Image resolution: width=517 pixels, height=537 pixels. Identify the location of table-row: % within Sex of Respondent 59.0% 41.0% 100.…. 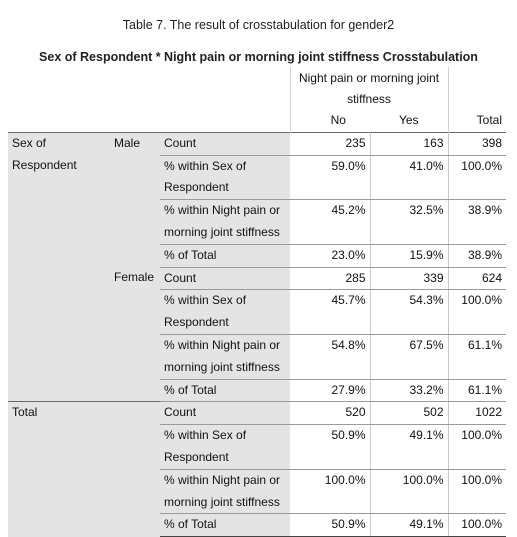
(257, 178).